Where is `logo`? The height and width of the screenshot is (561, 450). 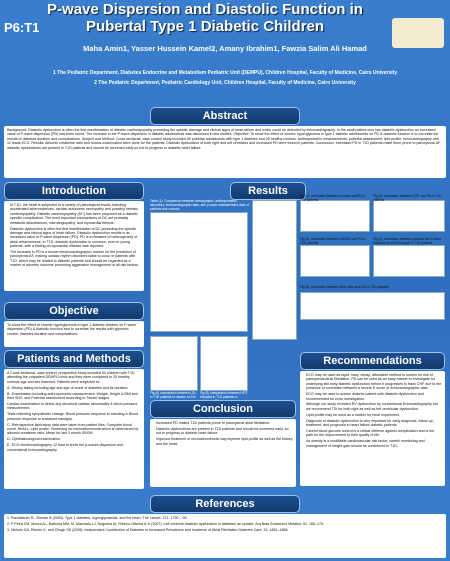 logo is located at coordinates (418, 33).